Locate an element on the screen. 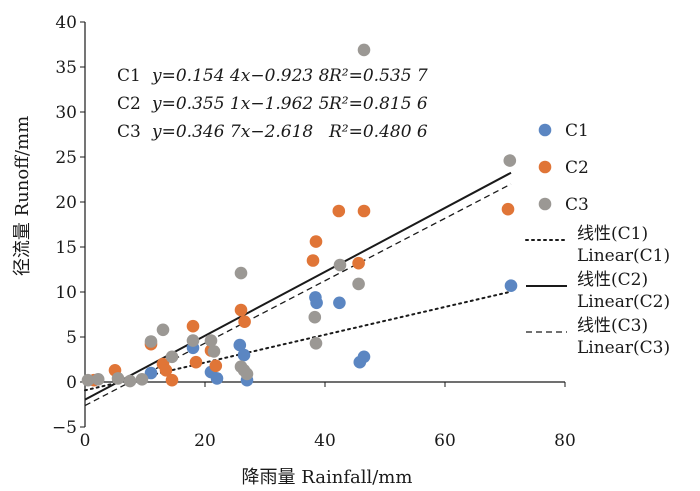  x-tick-label: 40 is located at coordinates (325, 441).